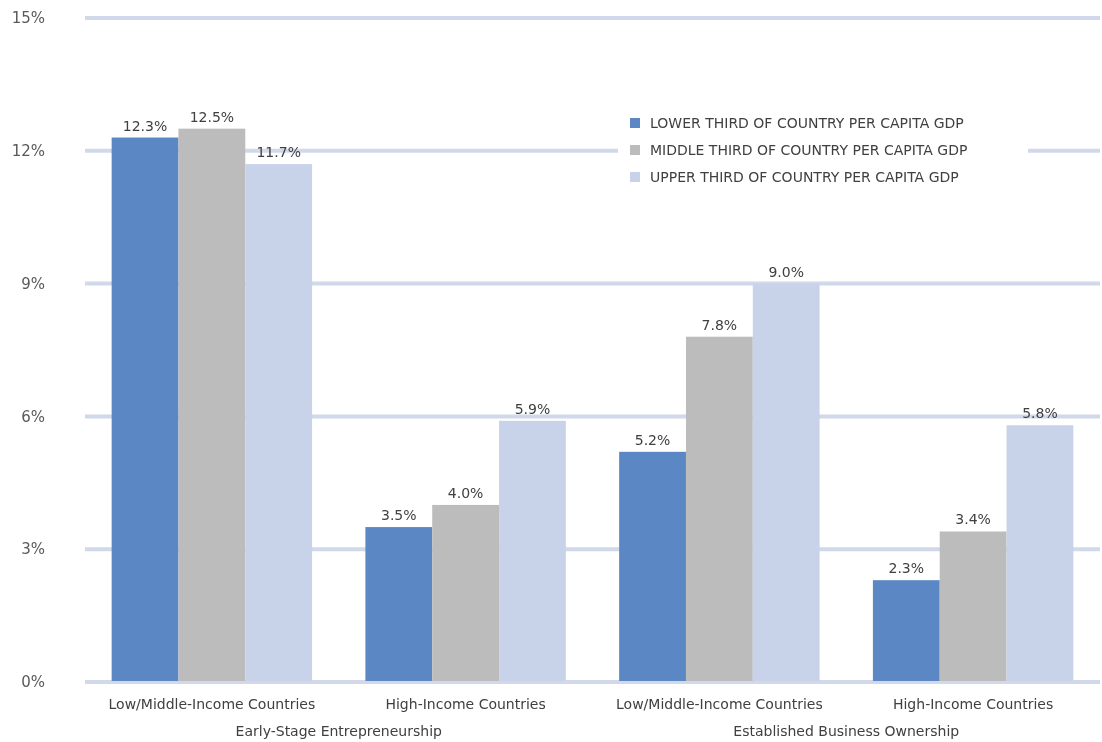 The image size is (1102, 742). I want to click on data-label: 4.0%, so click(465, 492).